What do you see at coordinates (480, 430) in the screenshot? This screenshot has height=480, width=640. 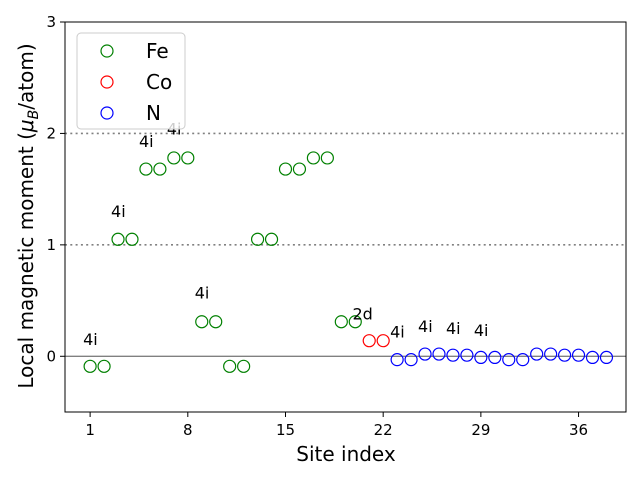 I see `x-tick-label: 29` at bounding box center [480, 430].